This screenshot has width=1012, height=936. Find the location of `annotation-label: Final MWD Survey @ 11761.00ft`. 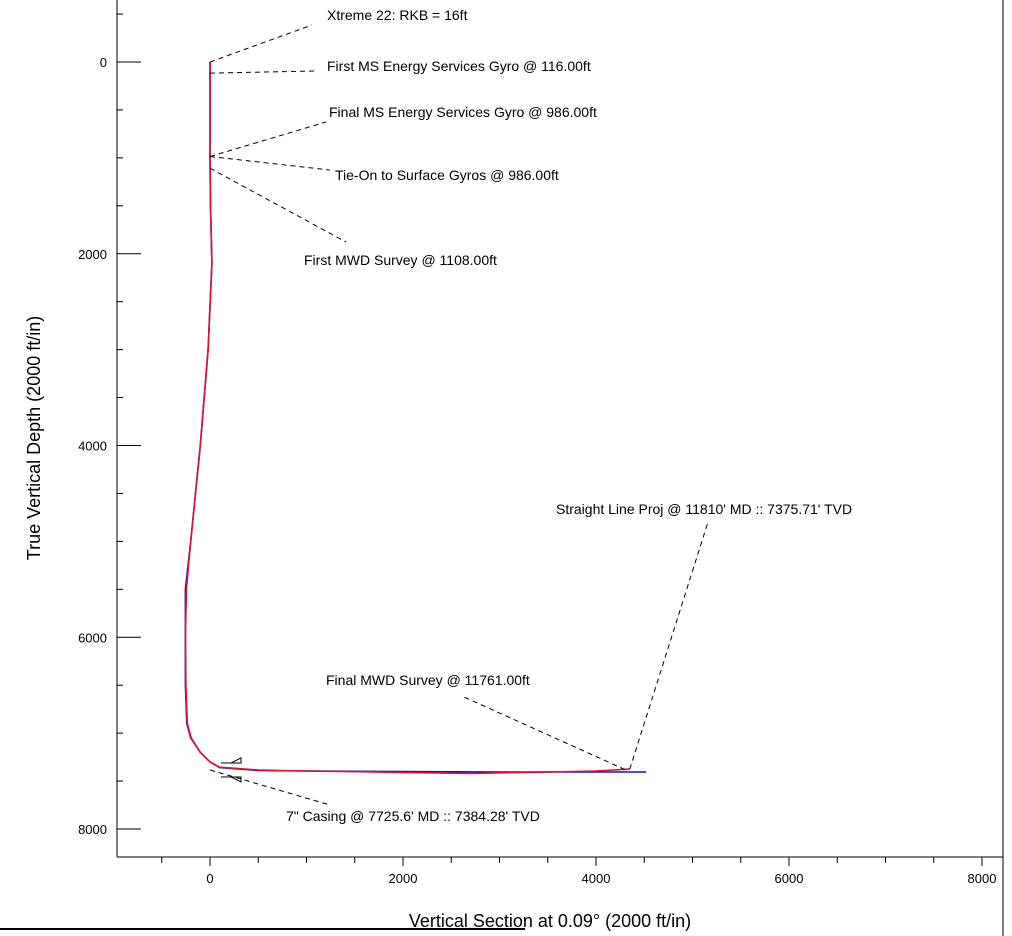

annotation-label: Final MWD Survey @ 11761.00ft is located at coordinates (428, 680).